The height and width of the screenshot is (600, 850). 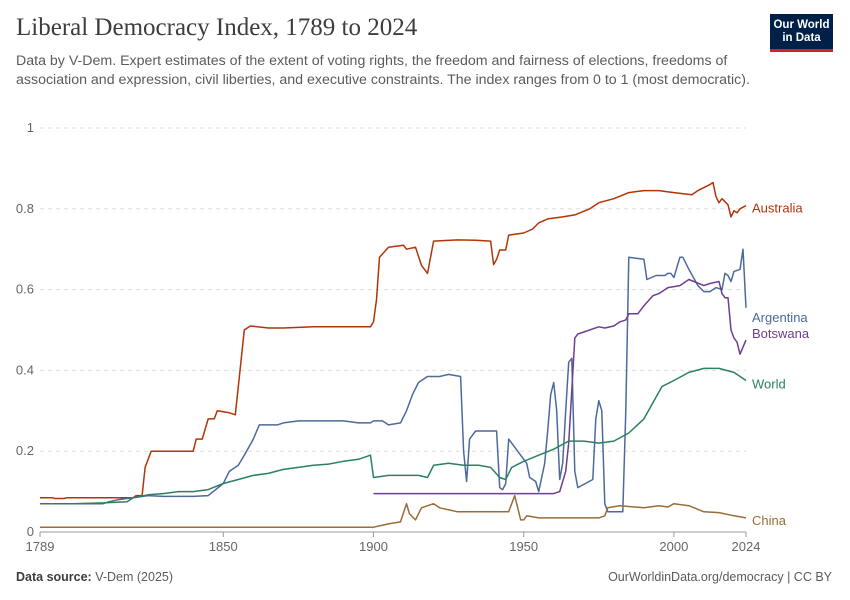 I want to click on series-label-china: China, so click(x=769, y=520).